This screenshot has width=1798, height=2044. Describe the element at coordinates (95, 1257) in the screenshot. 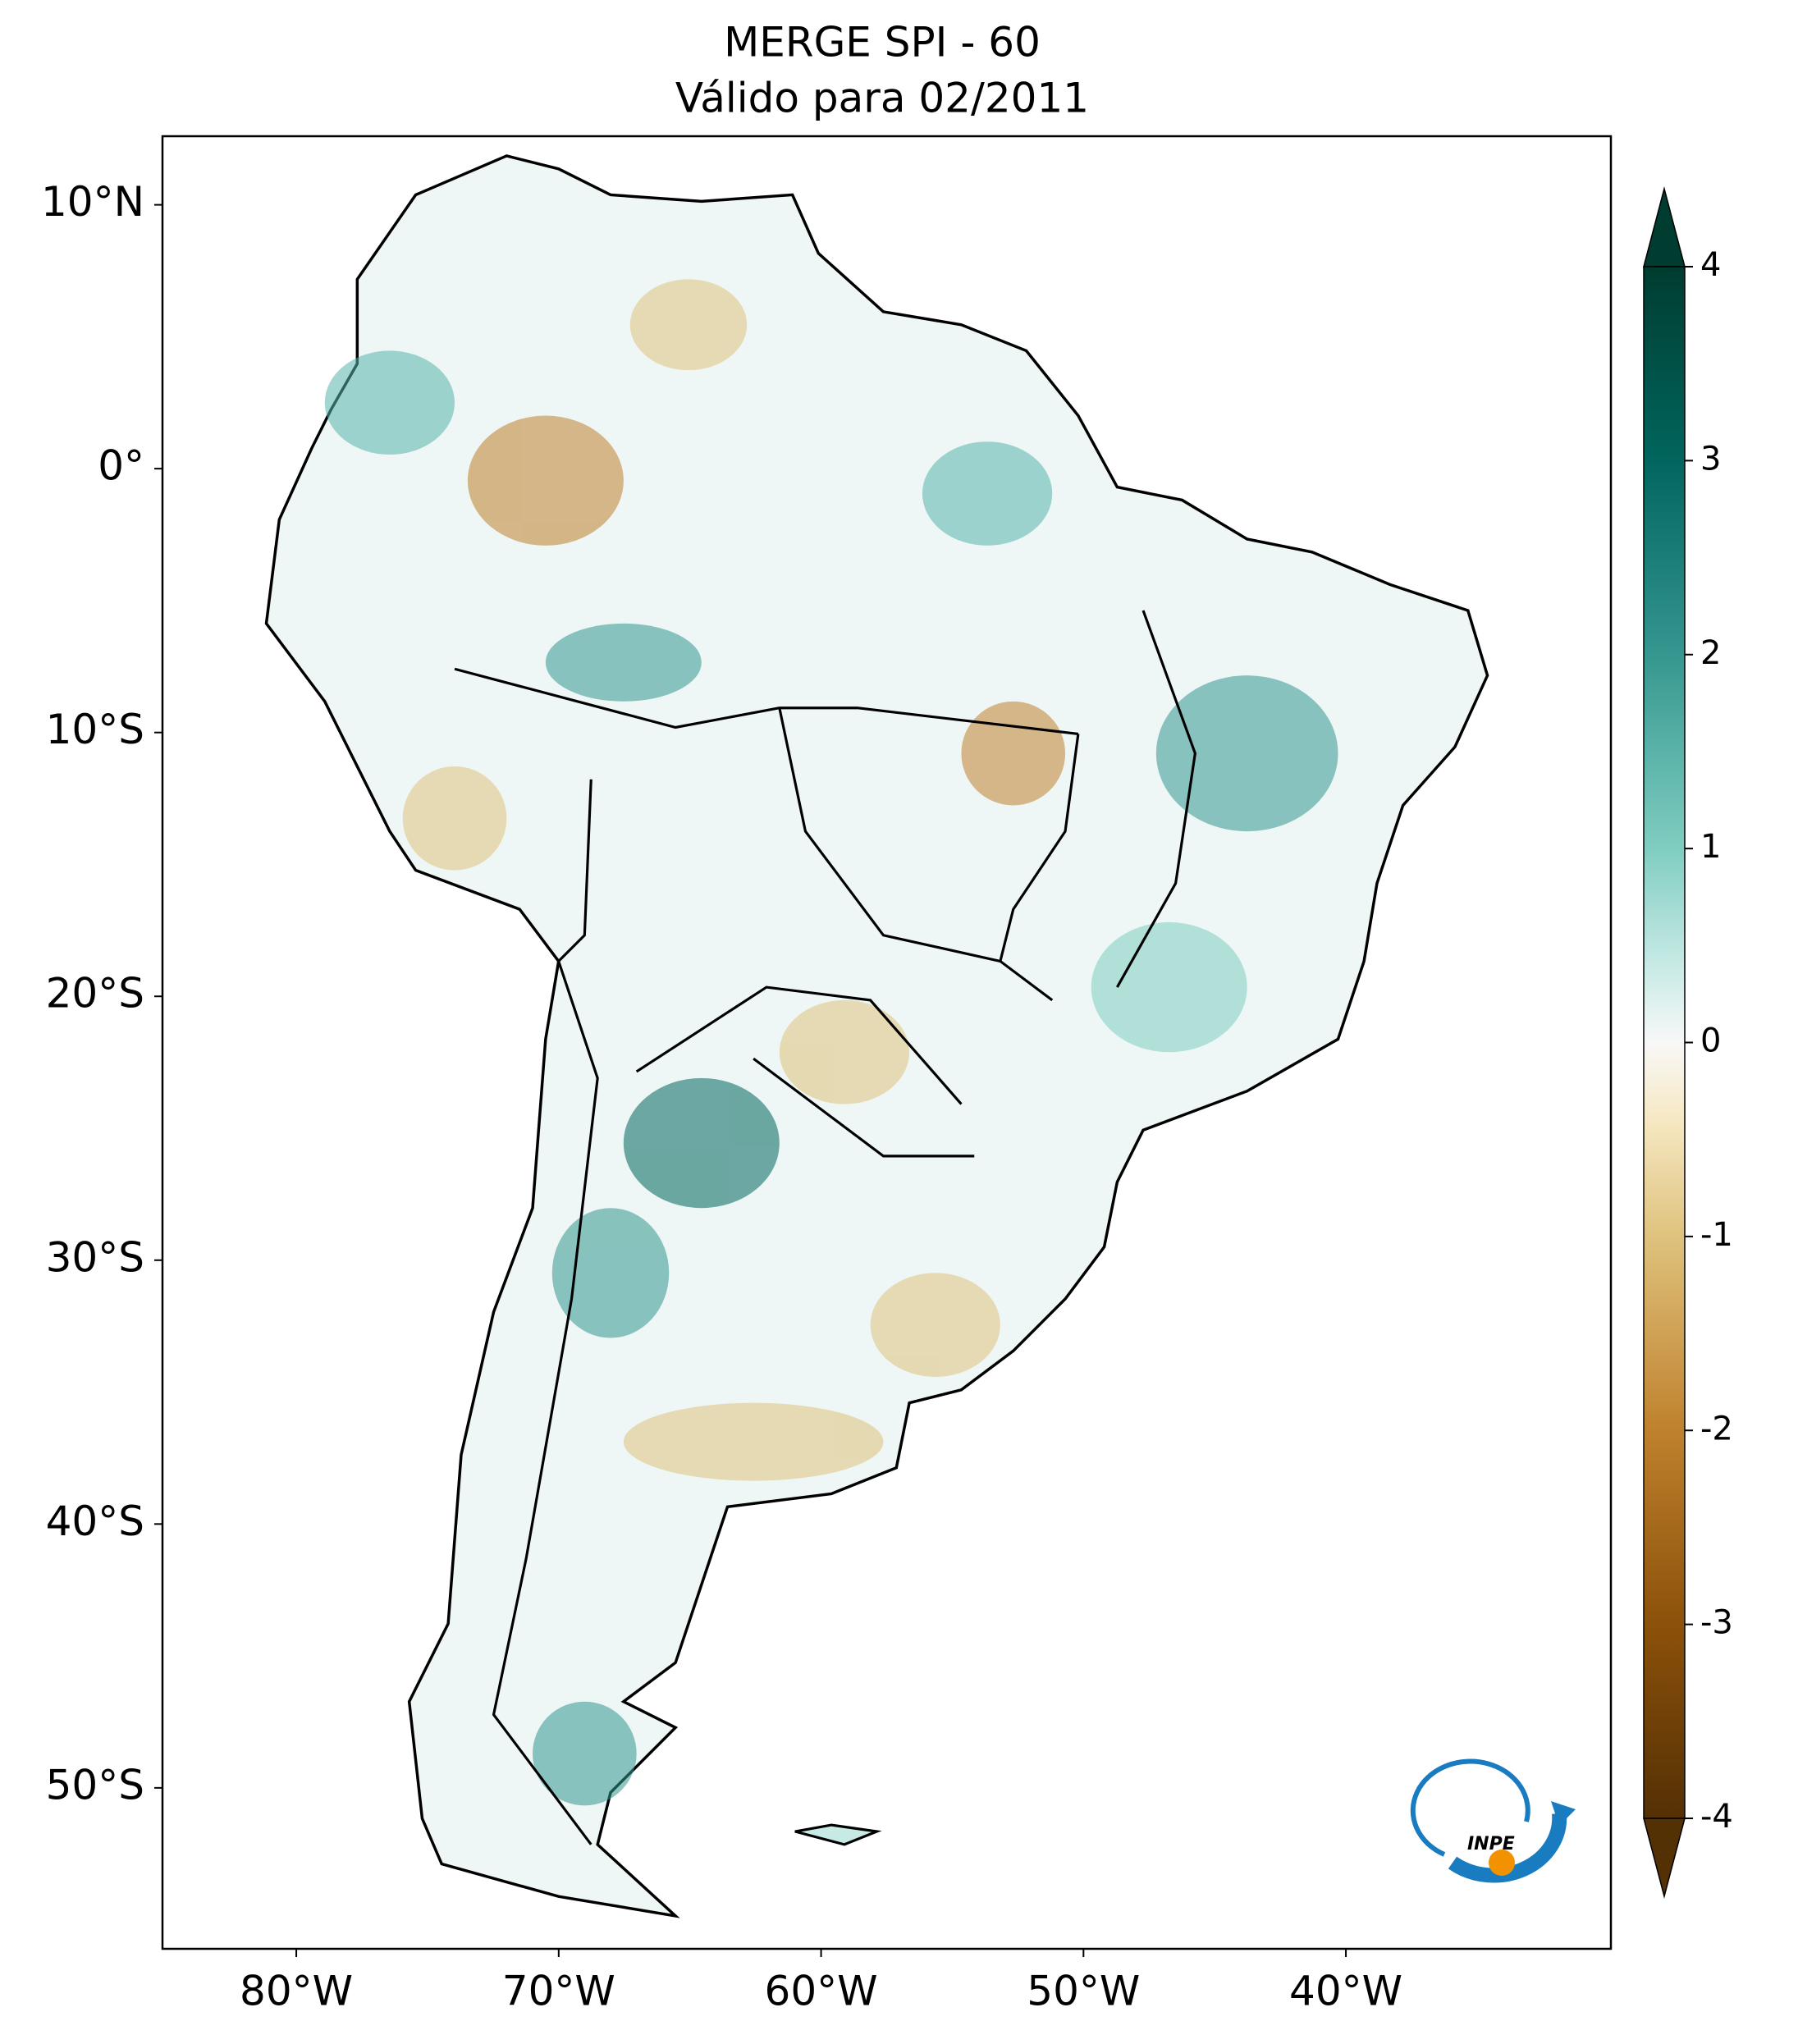

I see `lat-tick-label: 30°S` at that location.